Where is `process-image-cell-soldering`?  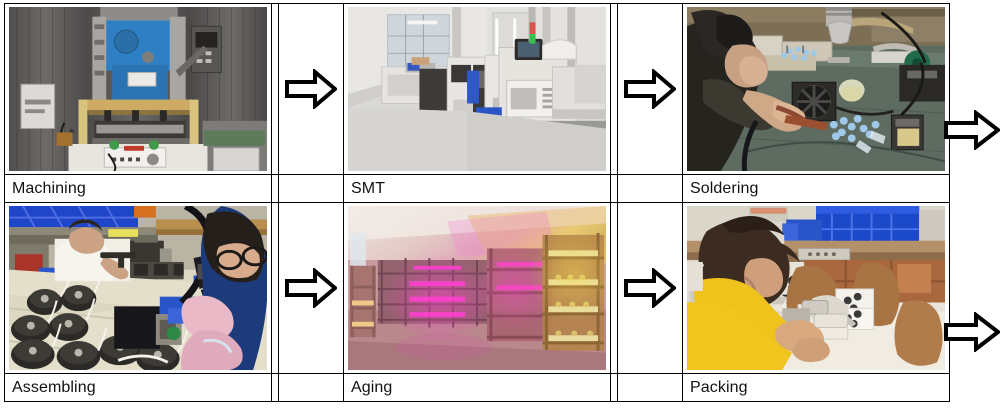 process-image-cell-soldering is located at coordinates (816, 89).